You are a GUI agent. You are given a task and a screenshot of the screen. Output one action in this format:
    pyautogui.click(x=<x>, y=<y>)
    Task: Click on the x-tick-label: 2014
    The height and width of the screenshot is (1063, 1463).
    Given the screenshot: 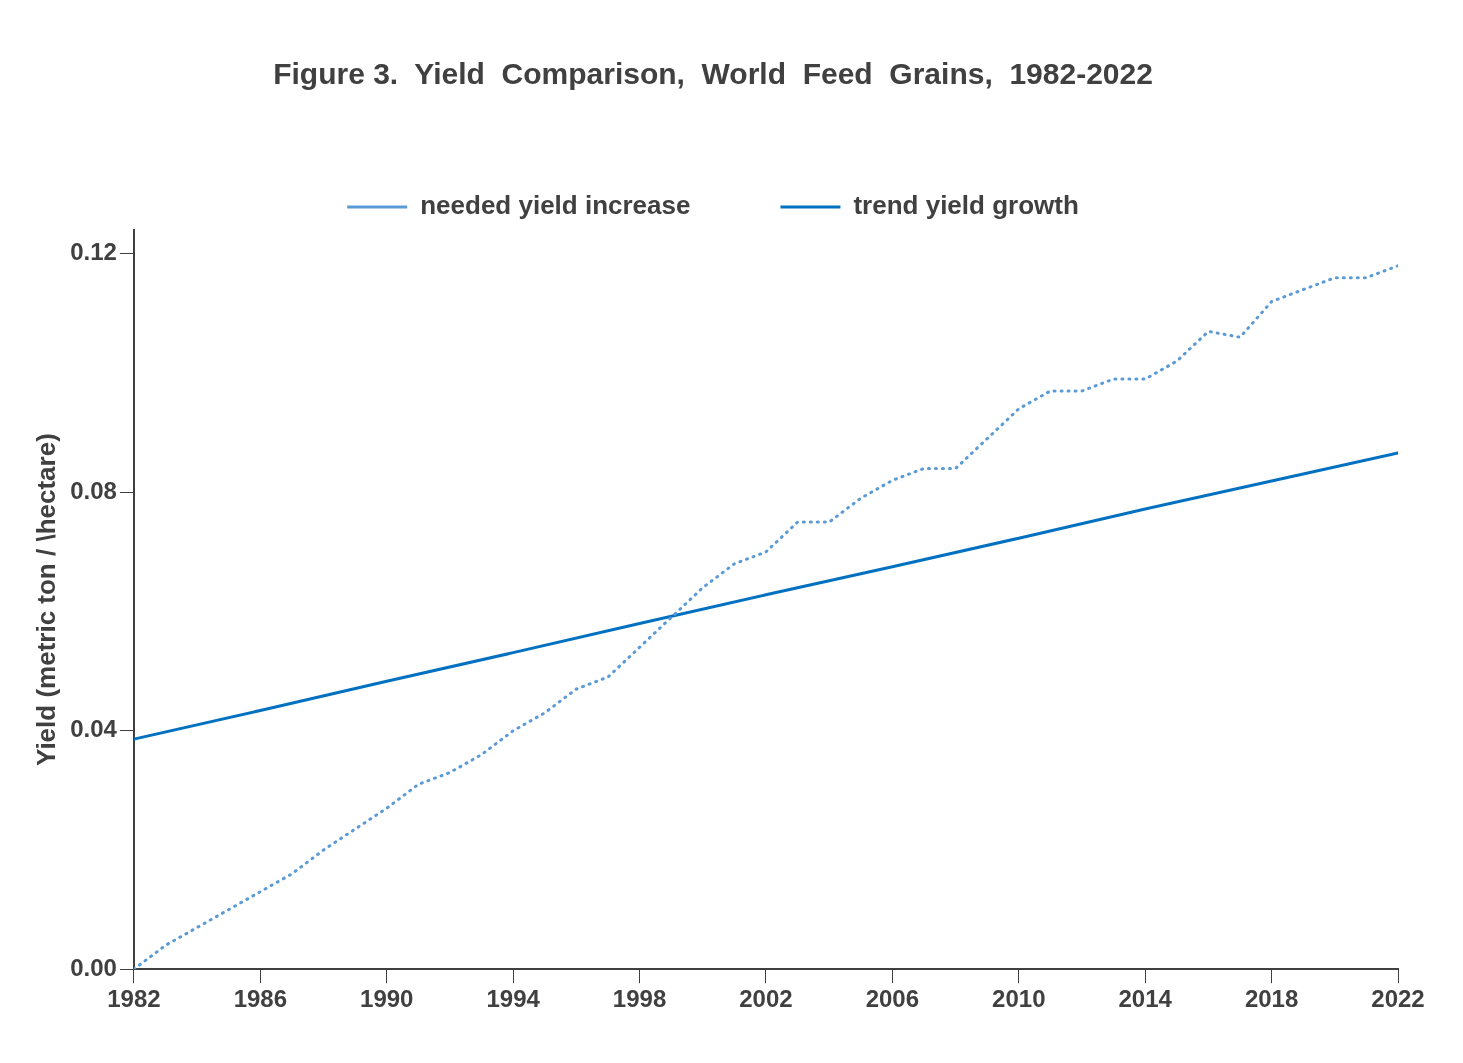 What is the action you would take?
    pyautogui.click(x=1145, y=999)
    